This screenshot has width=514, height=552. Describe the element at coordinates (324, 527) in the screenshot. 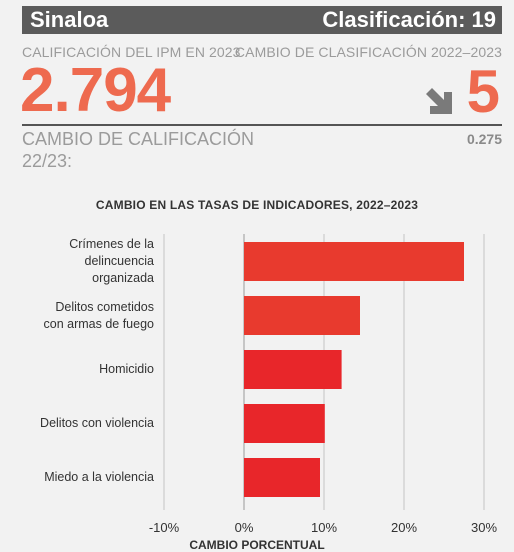

I see `x-tick-label: 10%` at that location.